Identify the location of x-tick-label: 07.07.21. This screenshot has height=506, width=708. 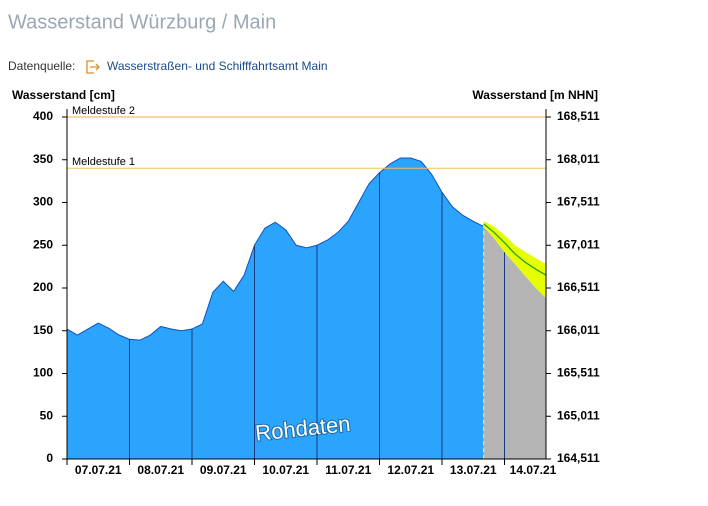
(98, 470).